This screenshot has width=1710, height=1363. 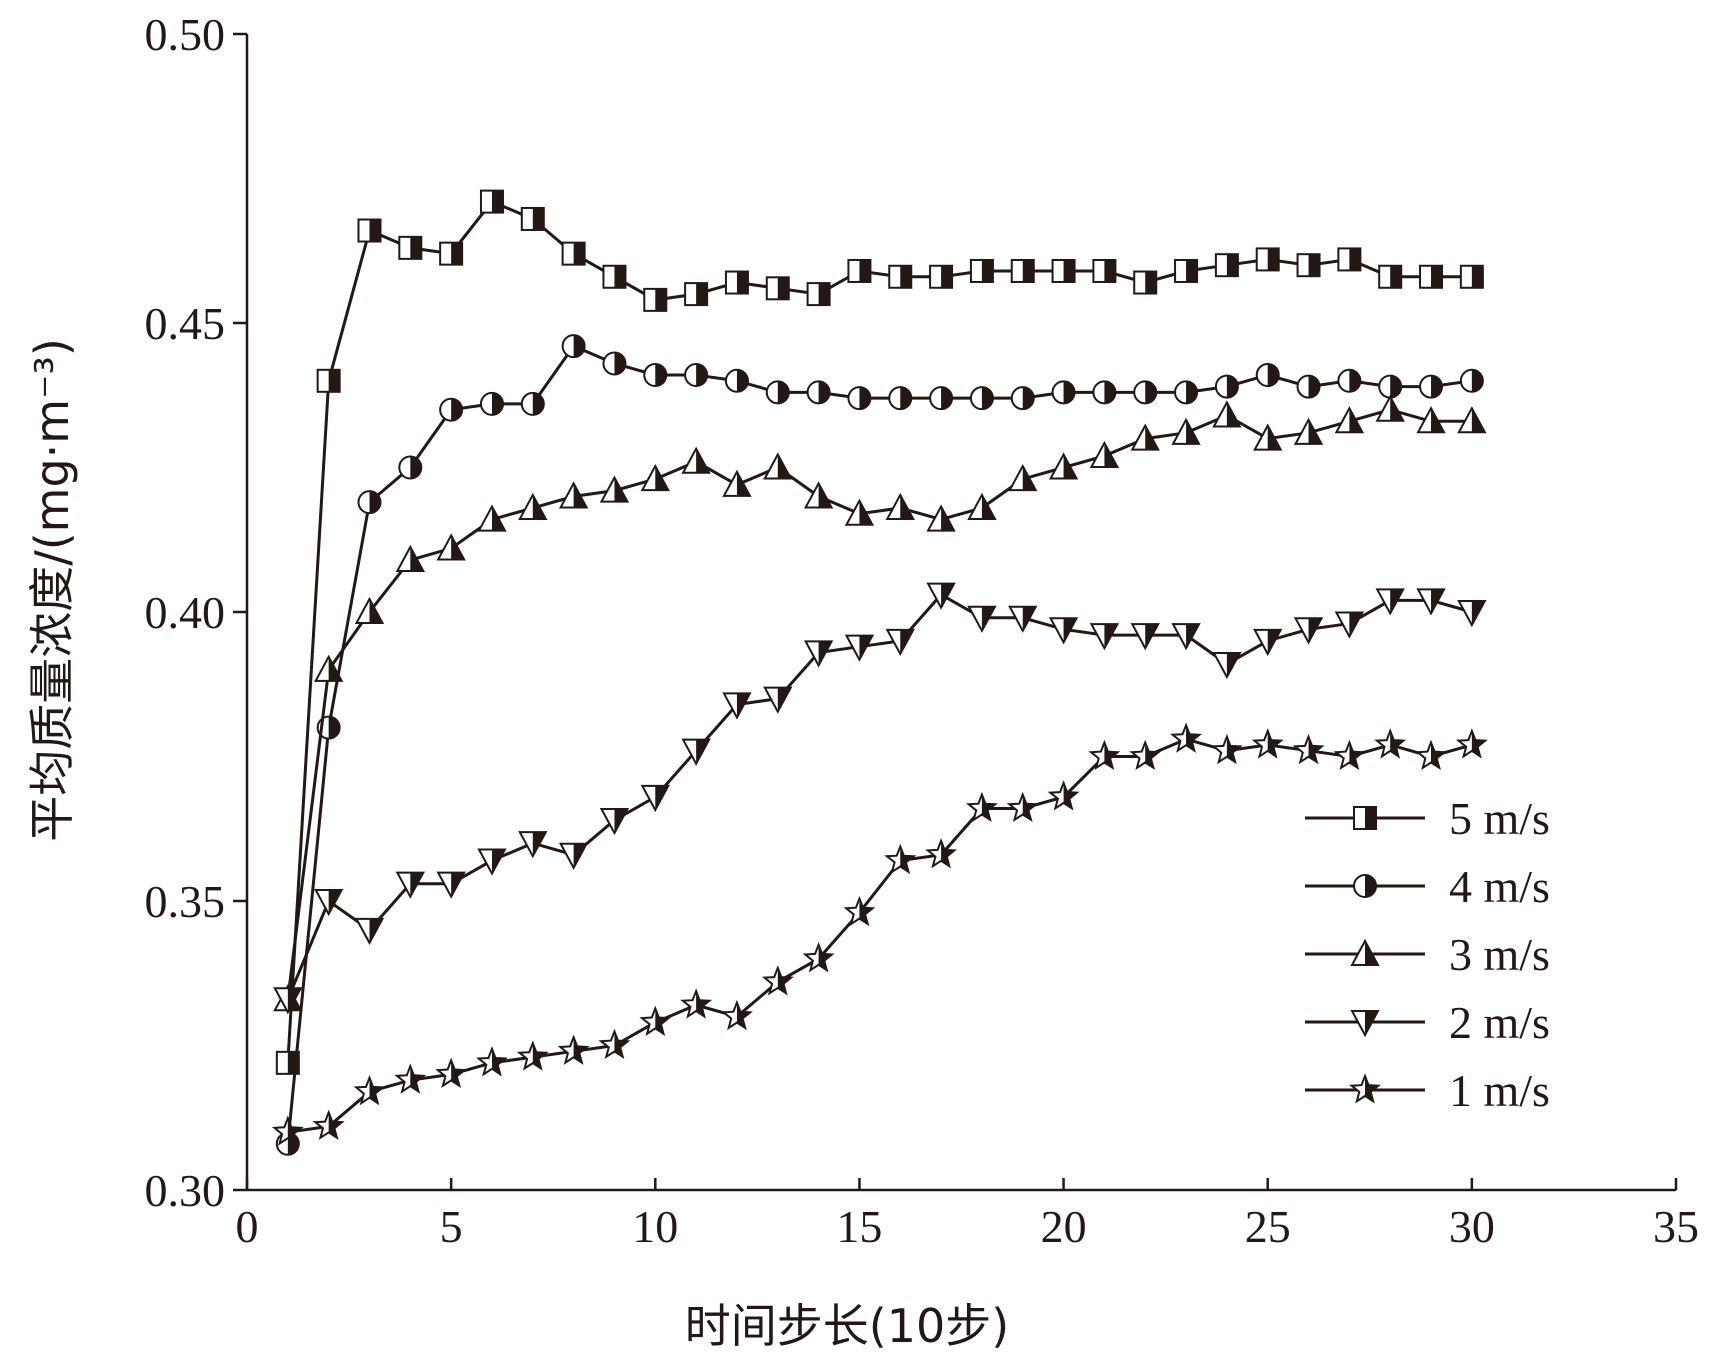 What do you see at coordinates (451, 1226) in the screenshot?
I see `x-tick-label: 5` at bounding box center [451, 1226].